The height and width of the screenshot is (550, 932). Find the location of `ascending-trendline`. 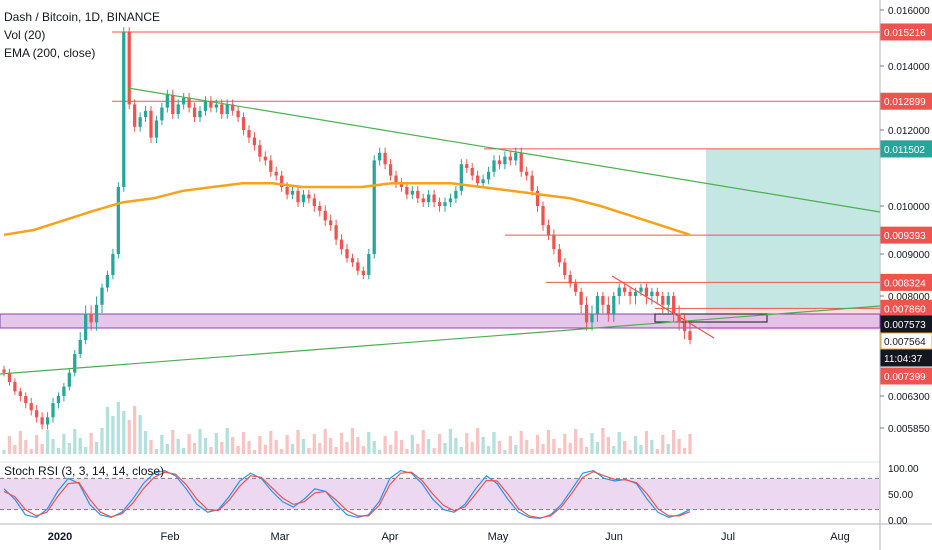

ascending-trendline is located at coordinates (440, 340).